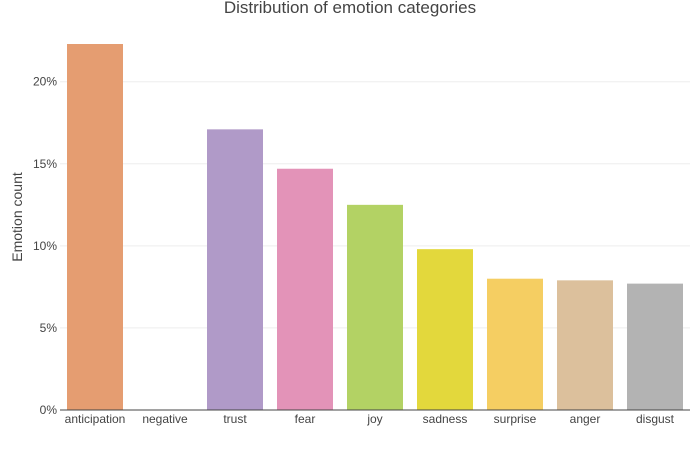  Describe the element at coordinates (95, 227) in the screenshot. I see `bar-anticipation` at that location.